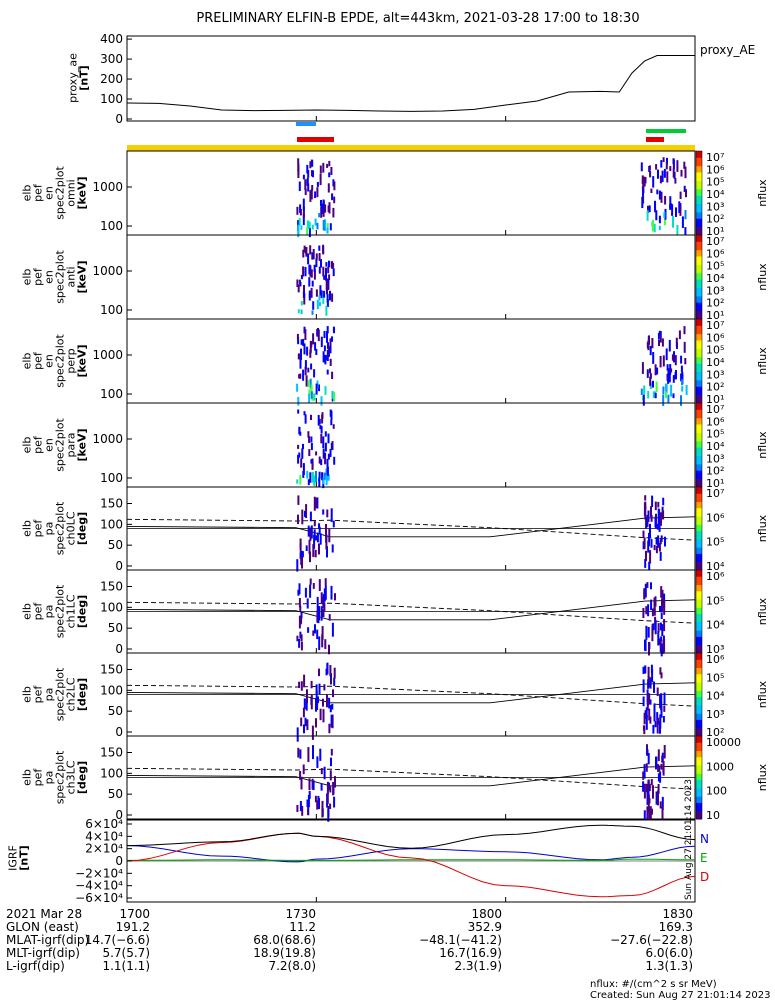 This screenshot has width=775, height=1000. I want to click on colorbar-tick-label: 10², so click(715, 732).